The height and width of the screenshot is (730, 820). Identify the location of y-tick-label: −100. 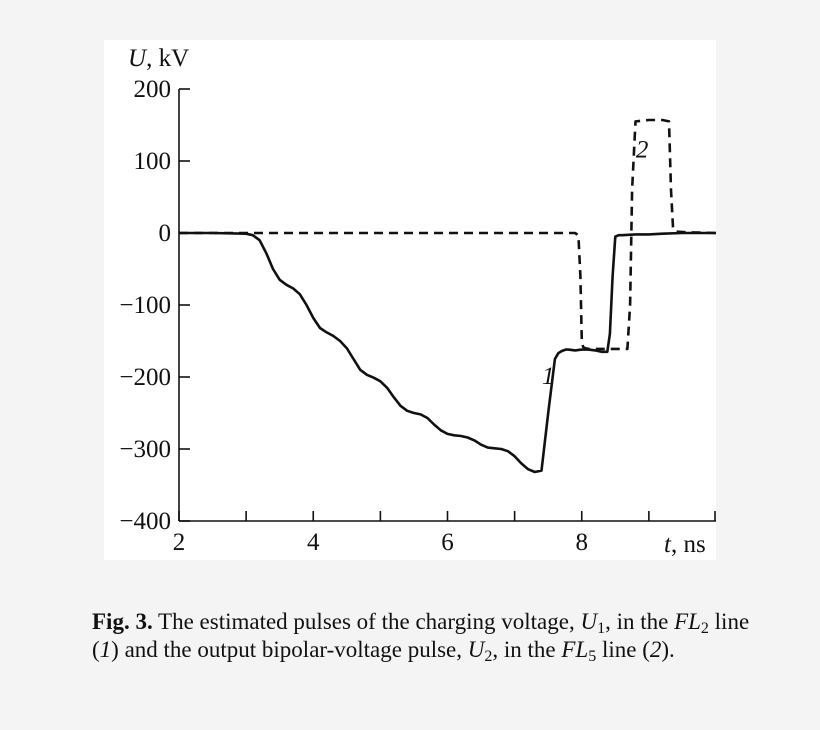
(145, 305).